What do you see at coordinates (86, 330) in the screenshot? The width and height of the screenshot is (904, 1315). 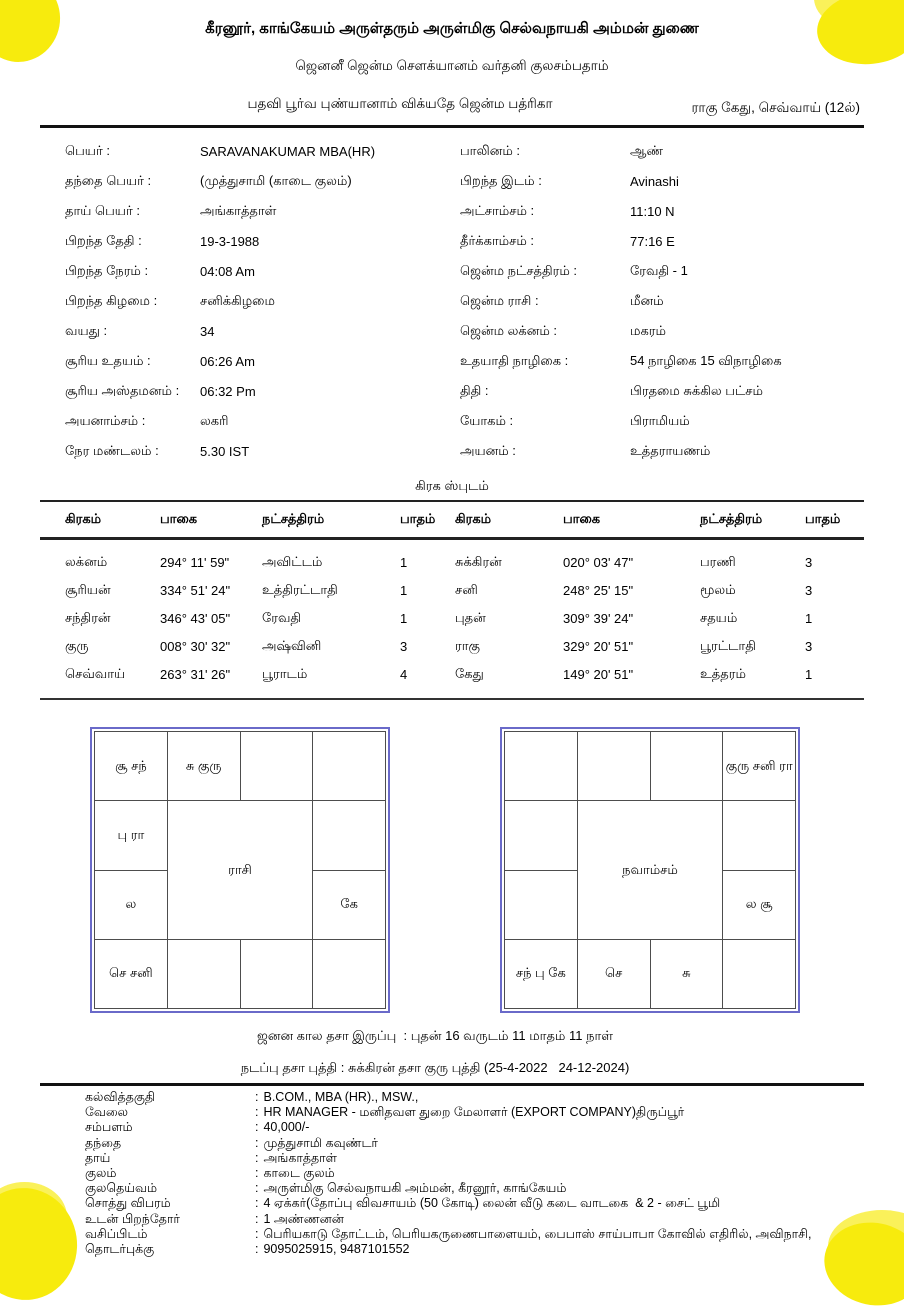 I see `detail-label: வயது :` at bounding box center [86, 330].